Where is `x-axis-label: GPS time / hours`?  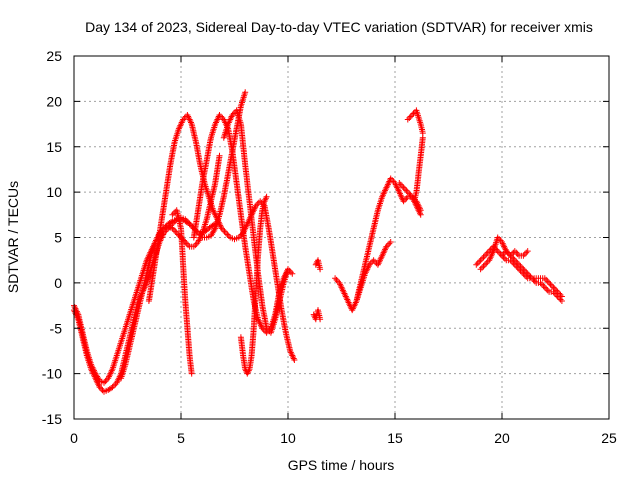
x-axis-label: GPS time / hours is located at coordinates (341, 465).